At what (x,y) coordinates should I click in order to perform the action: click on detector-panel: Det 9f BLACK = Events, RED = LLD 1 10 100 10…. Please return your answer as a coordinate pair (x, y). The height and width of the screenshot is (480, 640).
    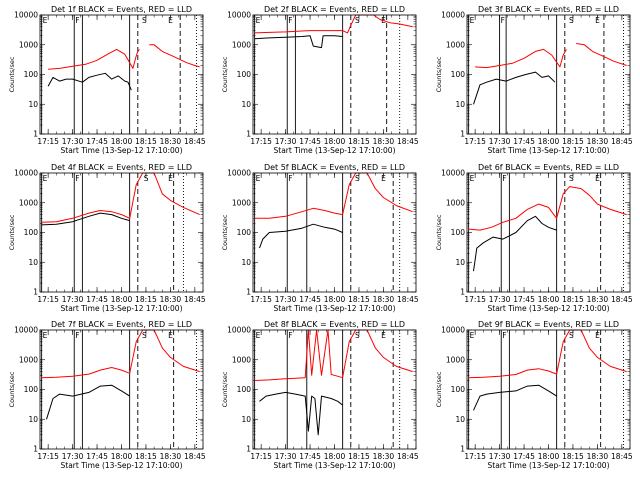
    Looking at the image, I should click on (534, 395).